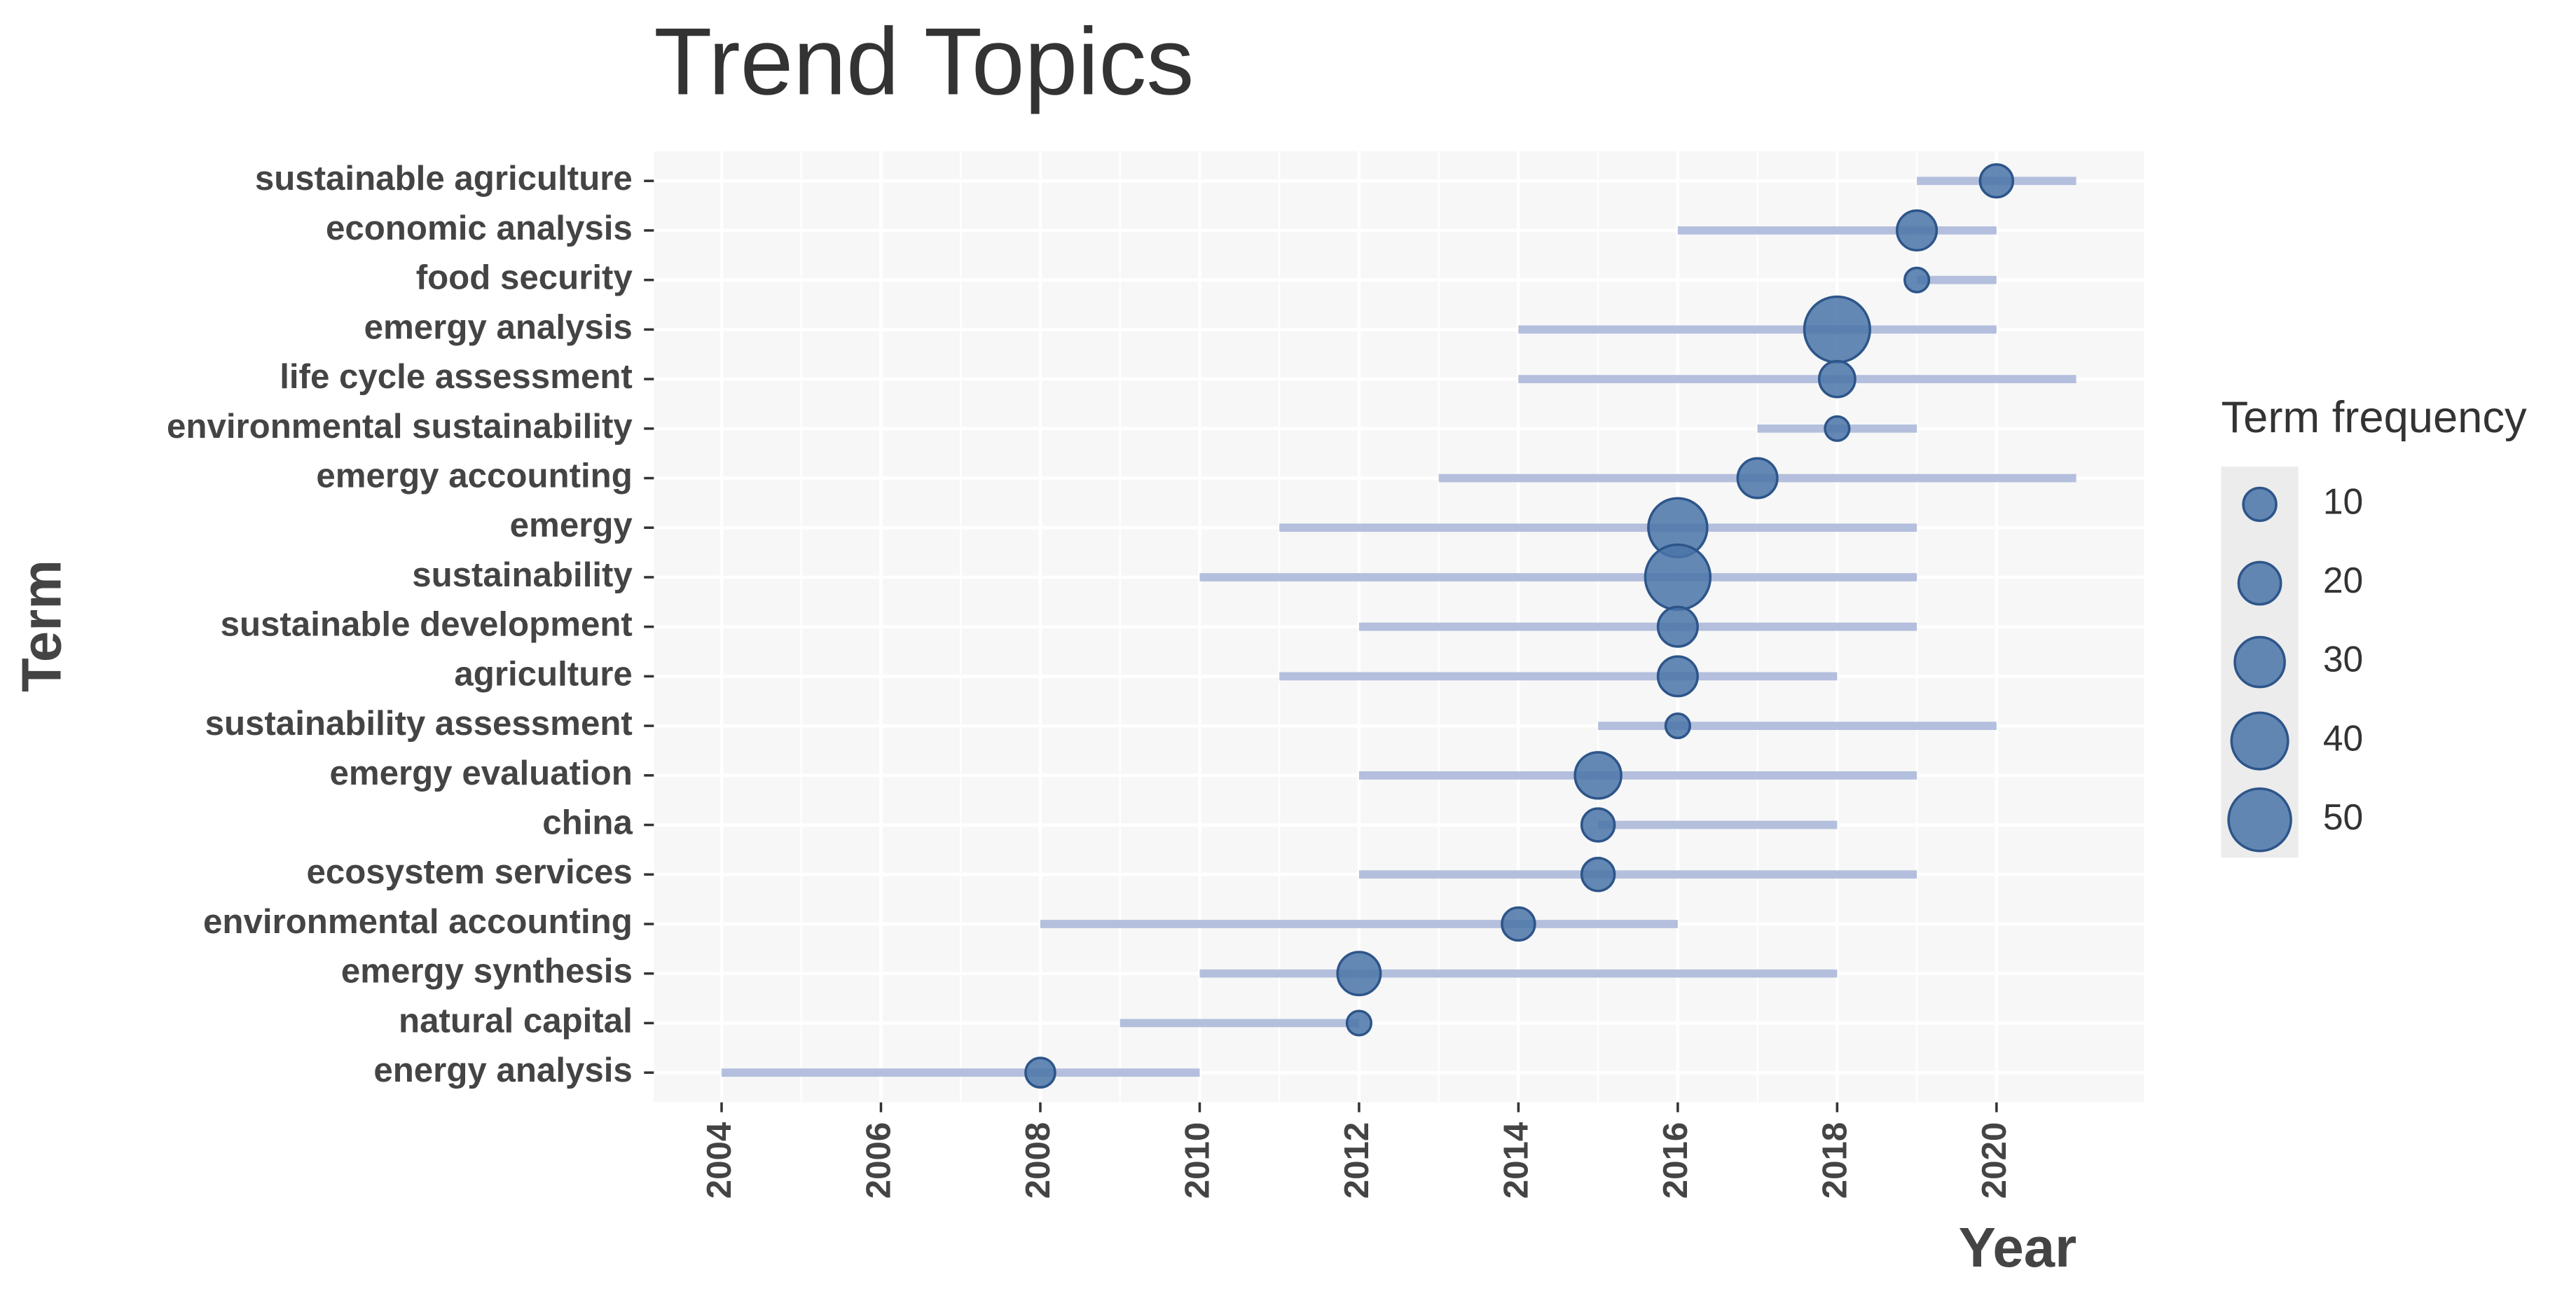  What do you see at coordinates (474, 476) in the screenshot?
I see `y-tick-label: emergy accounting` at bounding box center [474, 476].